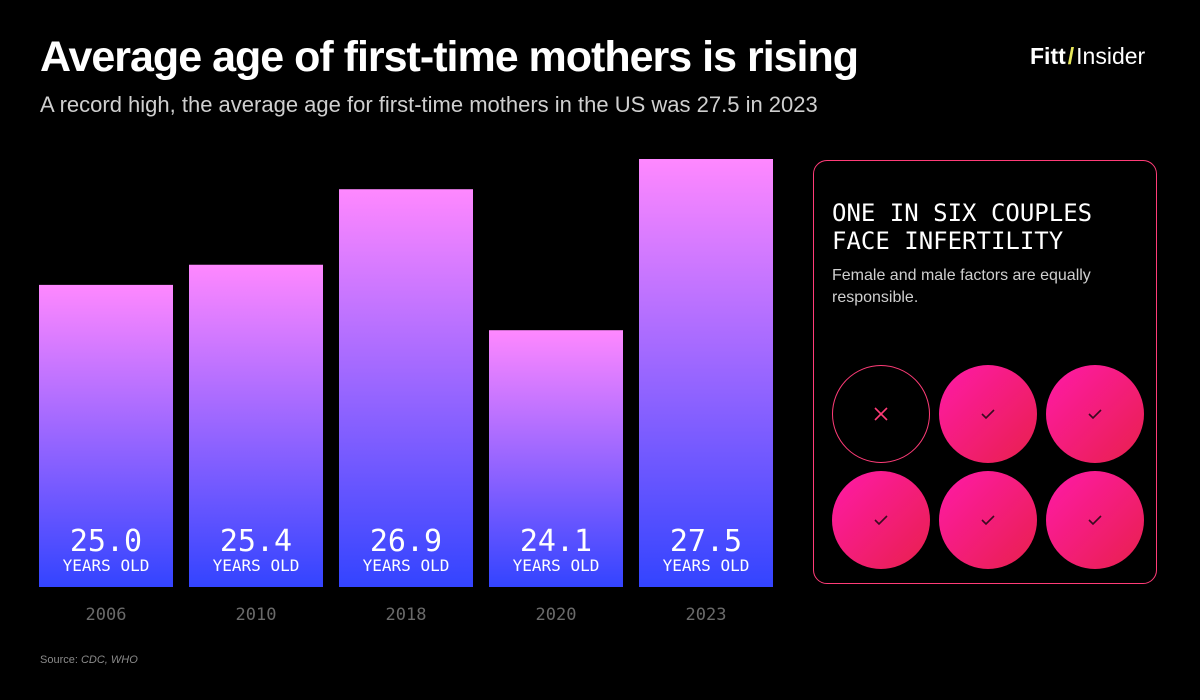 Image resolution: width=1200 pixels, height=700 pixels. I want to click on source-text: CDC, WHO, so click(109, 660).